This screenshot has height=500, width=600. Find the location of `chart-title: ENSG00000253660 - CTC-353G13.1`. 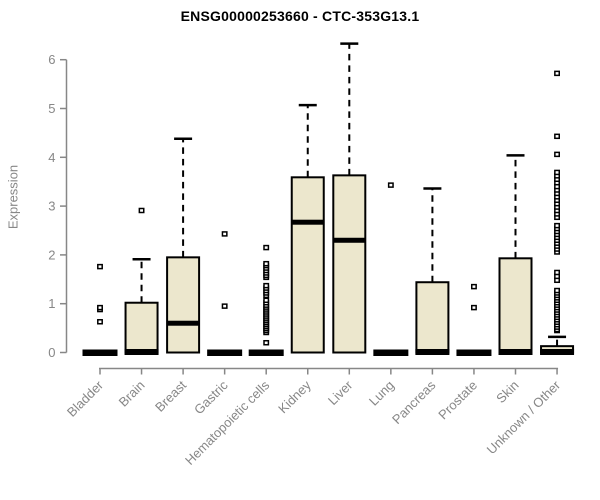

chart-title: ENSG00000253660 - CTC-353G13.1 is located at coordinates (300, 16).